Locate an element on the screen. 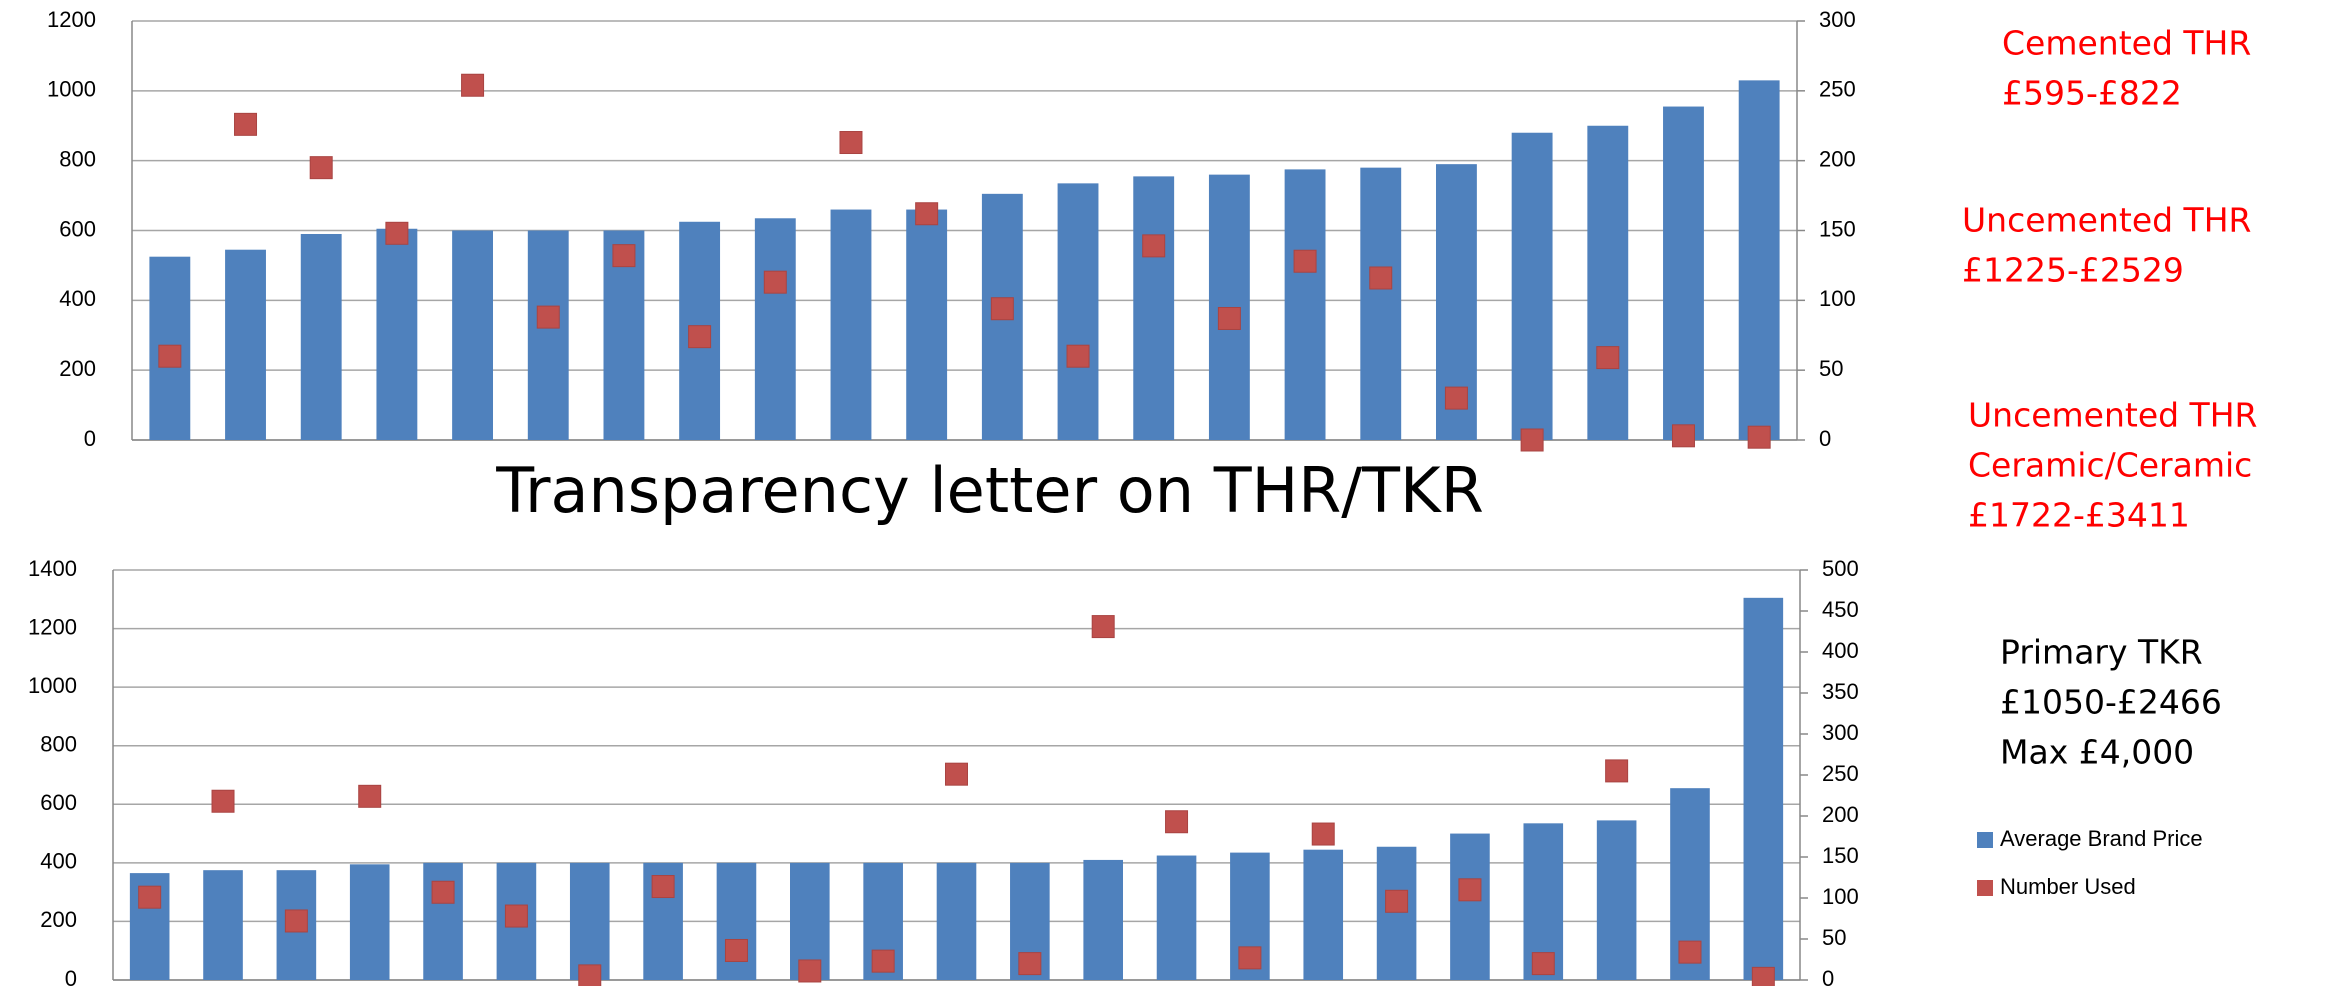 This screenshot has width=2328, height=986. y-tick-label: 1400 is located at coordinates (52, 568).